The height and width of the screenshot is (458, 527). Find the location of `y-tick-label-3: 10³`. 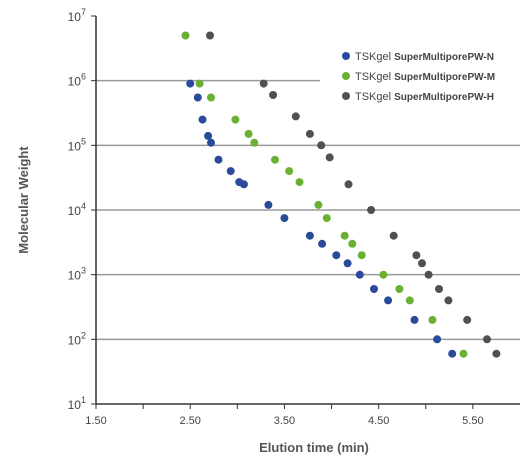

y-tick-label-3: 10³ is located at coordinates (77, 274).